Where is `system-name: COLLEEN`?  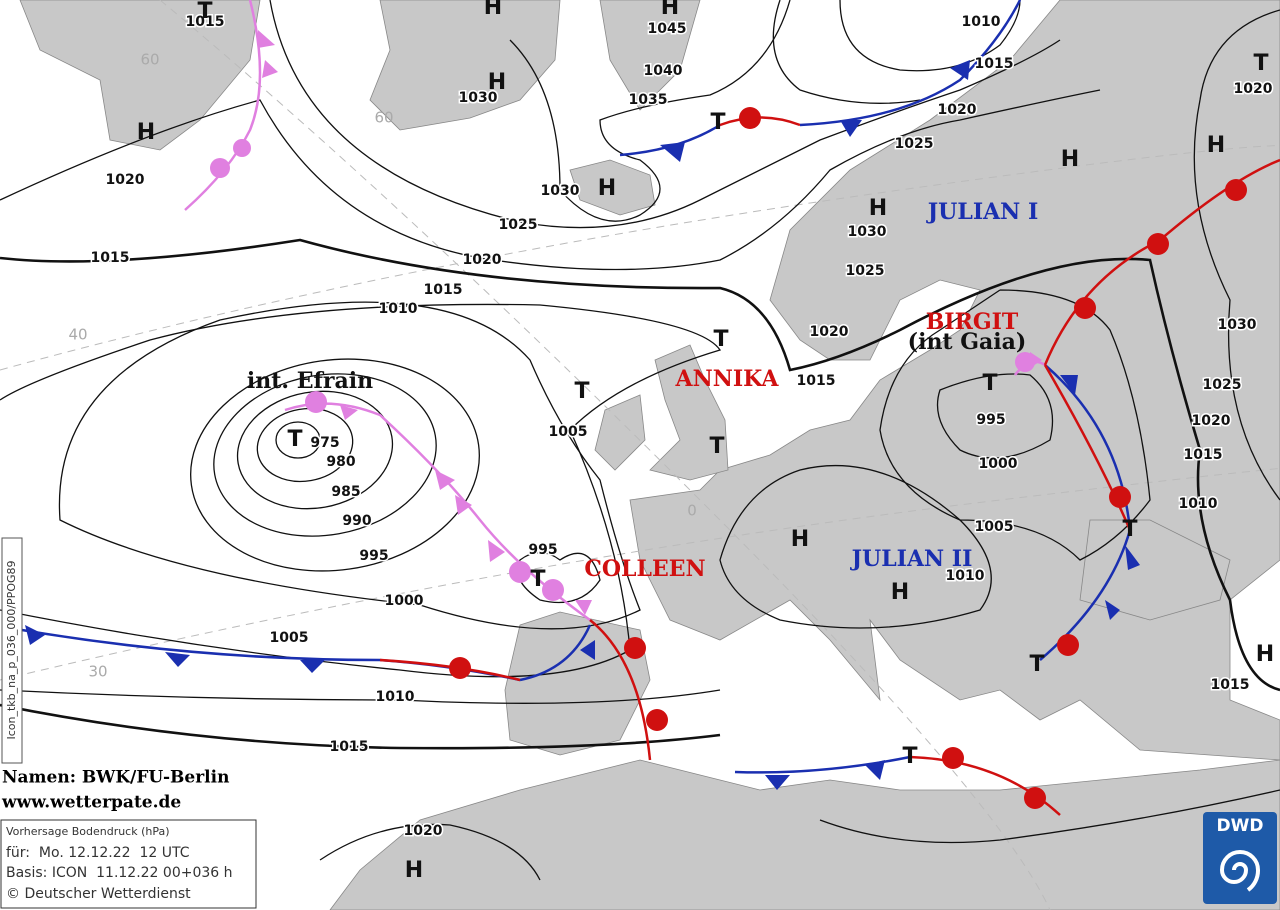
system-name: COLLEEN is located at coordinates (644, 569).